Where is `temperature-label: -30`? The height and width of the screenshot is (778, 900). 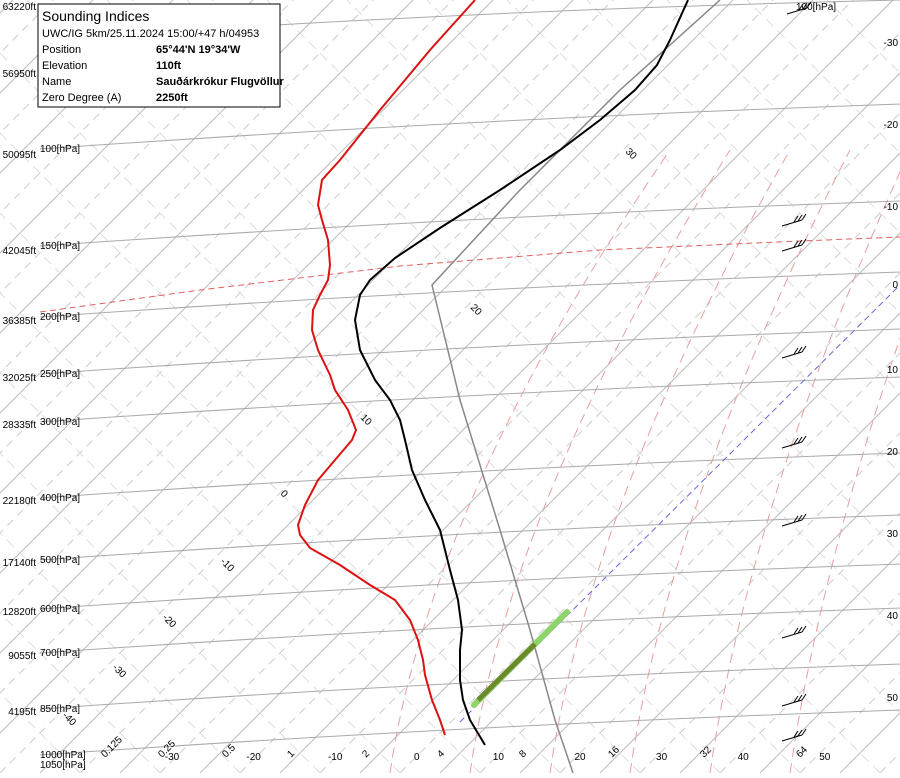
temperature-label: -30 is located at coordinates (172, 757).